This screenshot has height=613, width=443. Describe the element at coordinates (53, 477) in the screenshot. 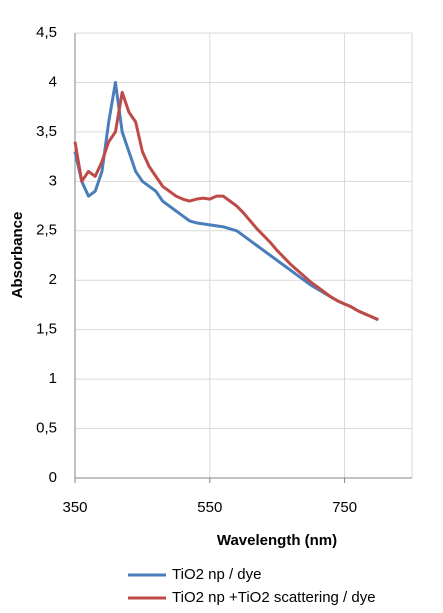

I see `y-tick-label: 0` at that location.